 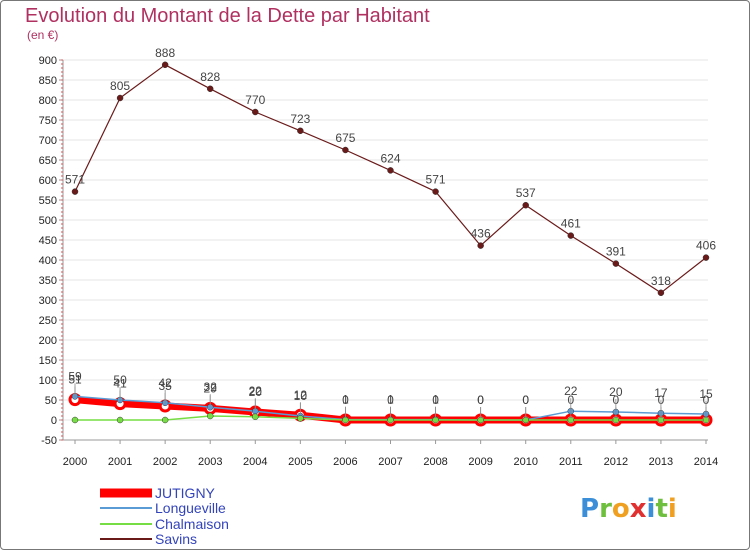 I want to click on data-label-jutigny: 41, so click(x=120, y=384).